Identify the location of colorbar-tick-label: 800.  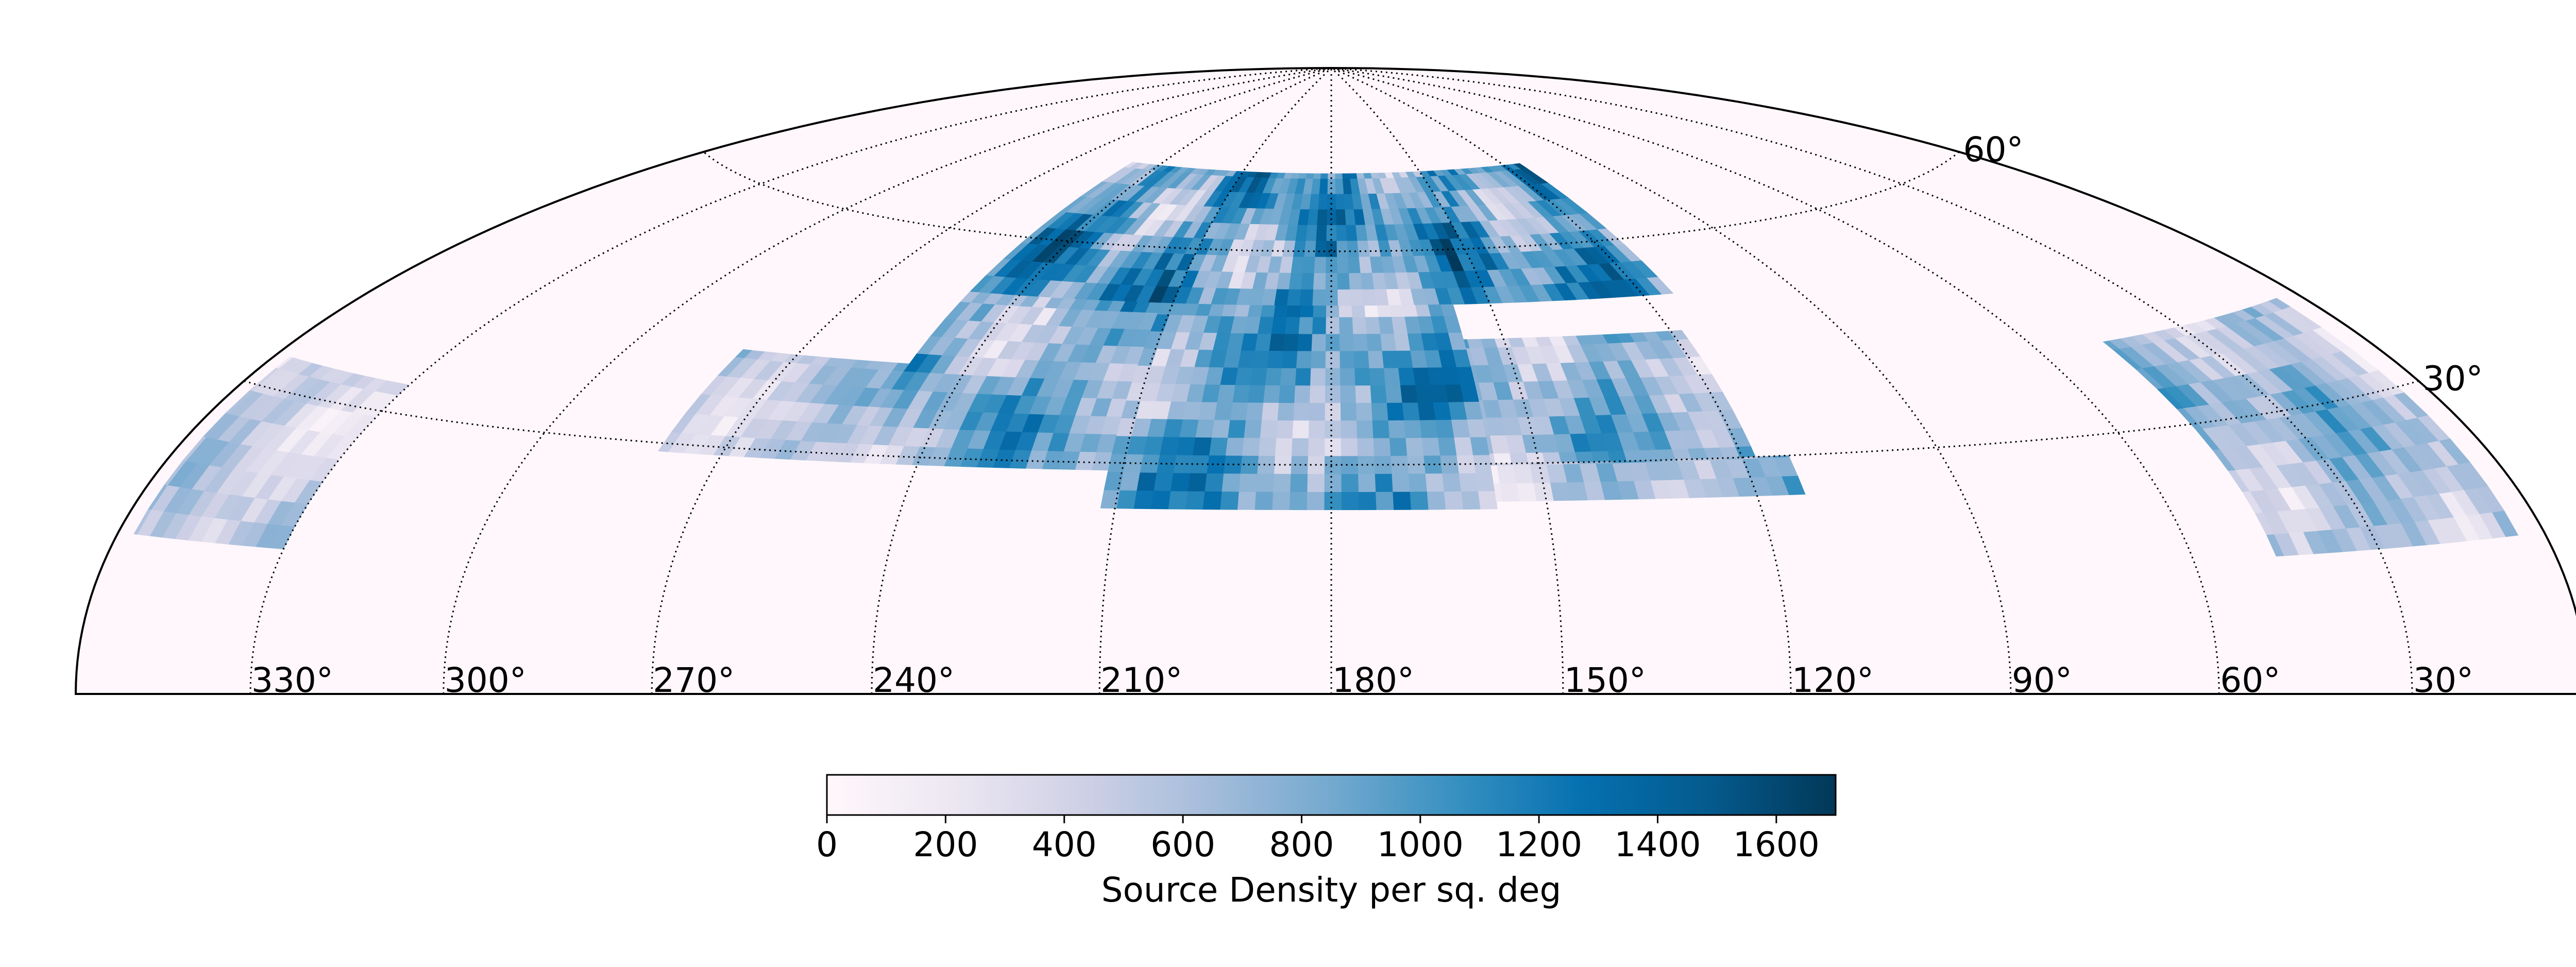
(1301, 844).